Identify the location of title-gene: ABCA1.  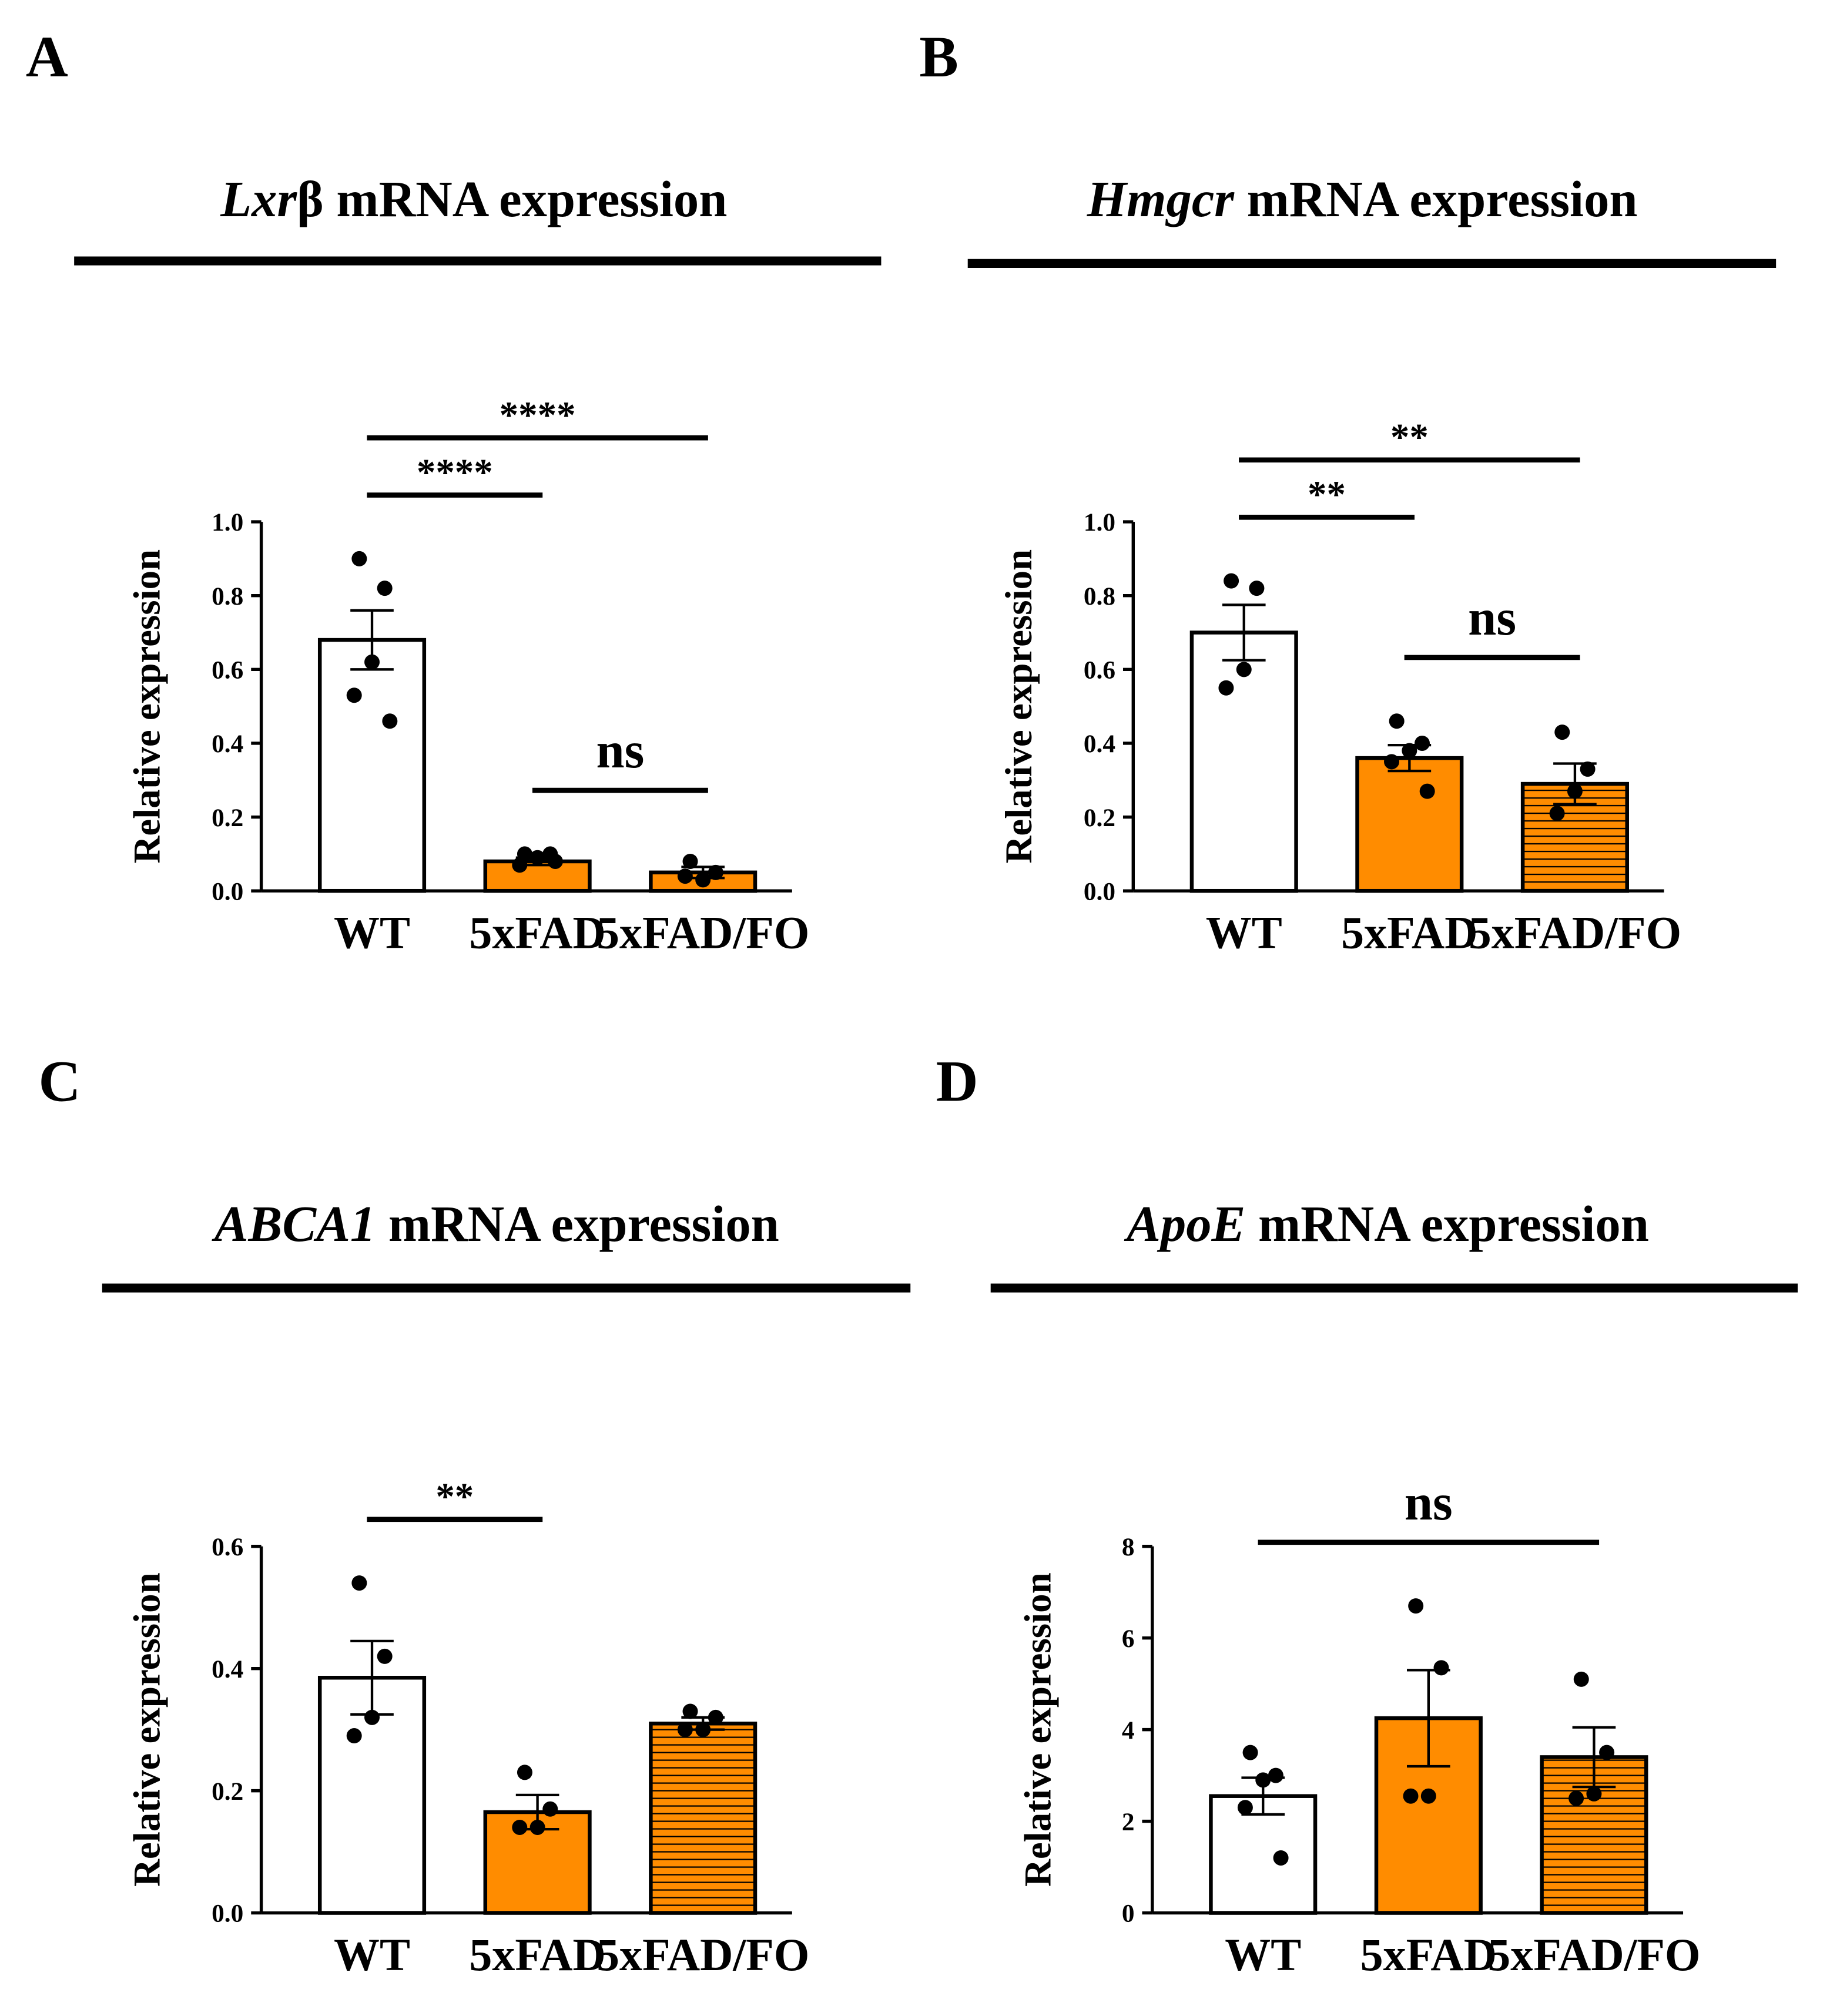
(294, 1224).